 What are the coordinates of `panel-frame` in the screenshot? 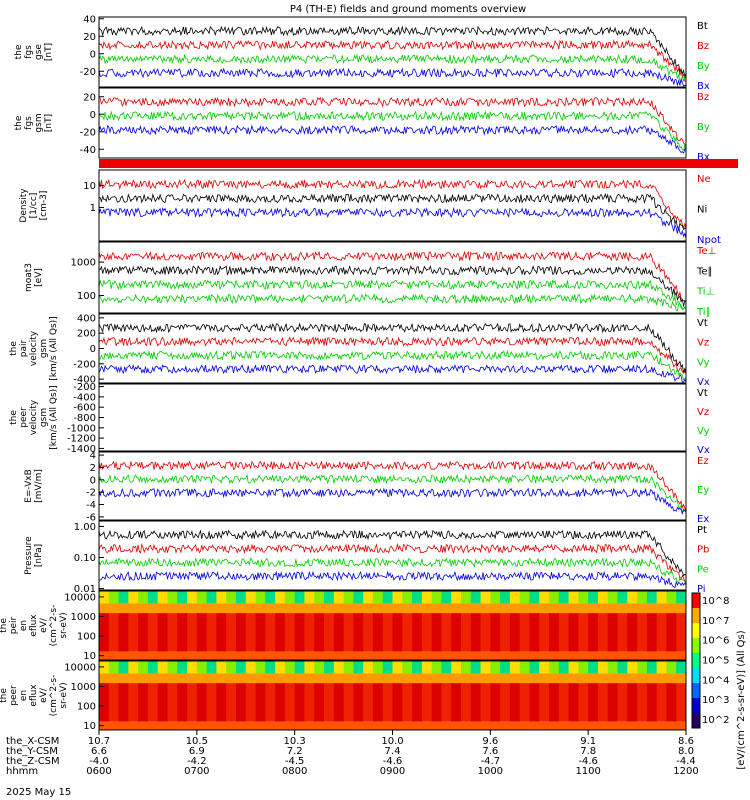 It's located at (392, 555).